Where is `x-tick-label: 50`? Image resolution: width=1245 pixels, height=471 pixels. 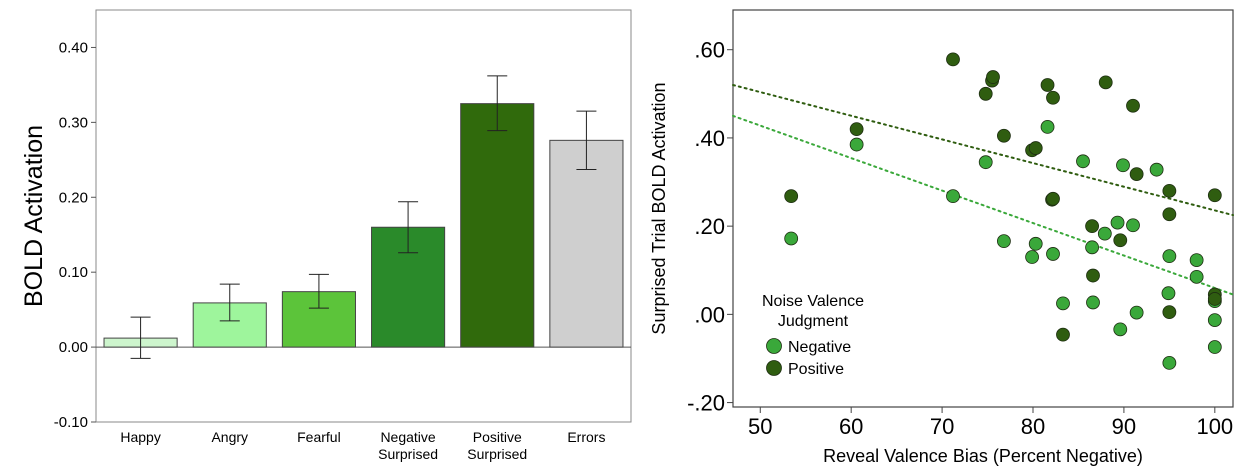
x-tick-label: 50 is located at coordinates (760, 426).